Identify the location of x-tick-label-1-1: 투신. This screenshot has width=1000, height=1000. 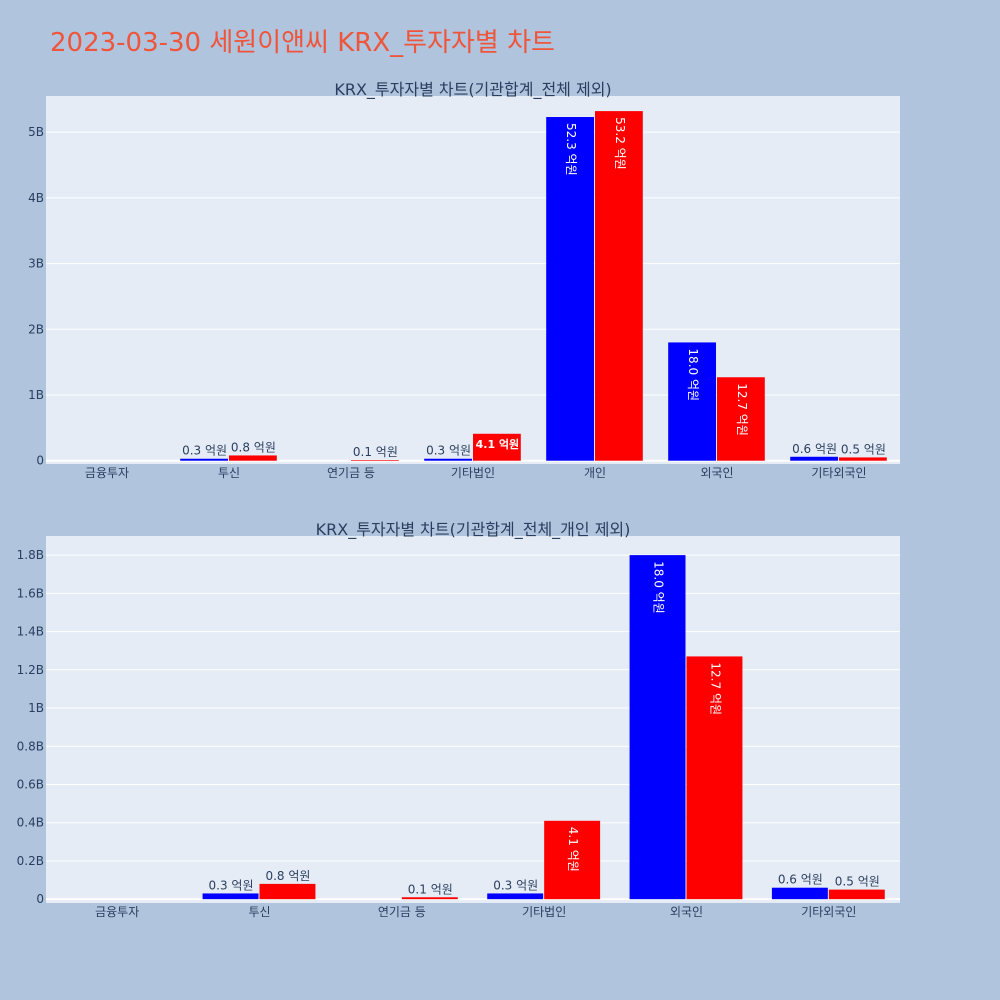
(259, 912).